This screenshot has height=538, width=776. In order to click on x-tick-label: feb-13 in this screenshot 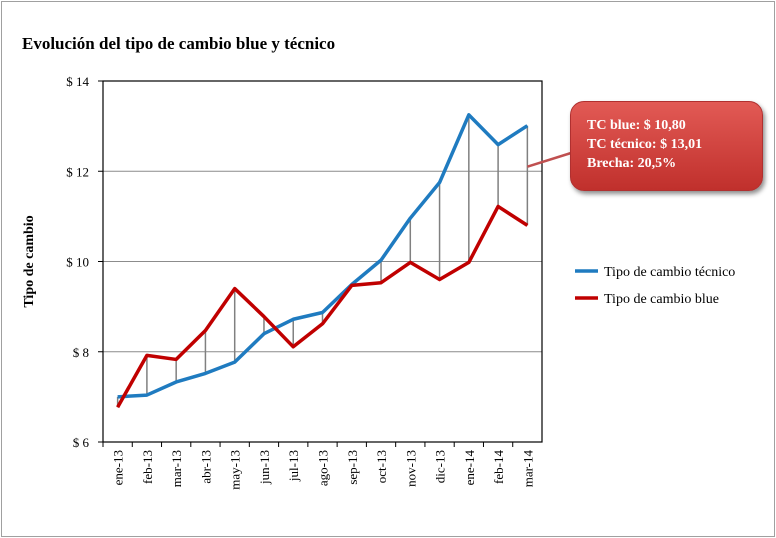, I will do `click(147, 467)`.